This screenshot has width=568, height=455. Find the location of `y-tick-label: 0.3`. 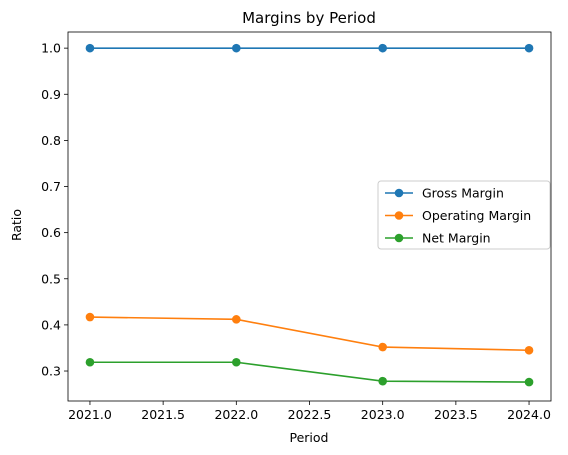

y-tick-label: 0.3 is located at coordinates (51, 371).